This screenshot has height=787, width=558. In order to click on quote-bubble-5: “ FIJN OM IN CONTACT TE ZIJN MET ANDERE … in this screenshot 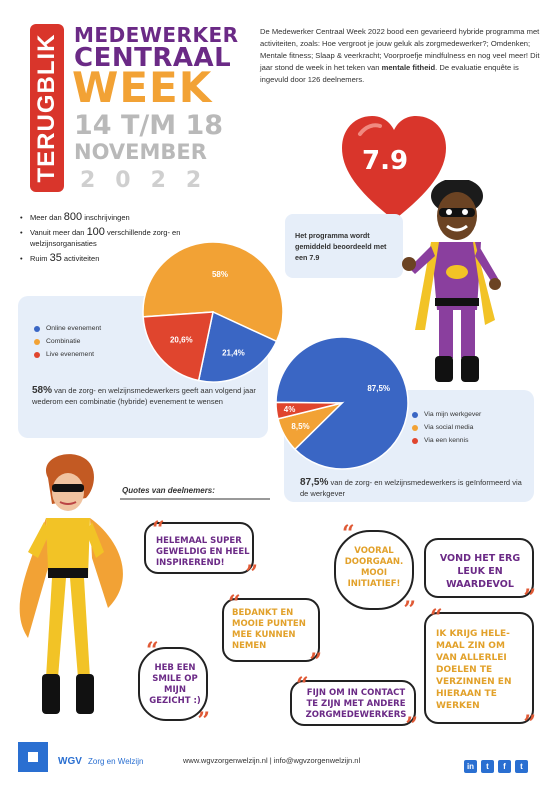, I will do `click(354, 706)`.